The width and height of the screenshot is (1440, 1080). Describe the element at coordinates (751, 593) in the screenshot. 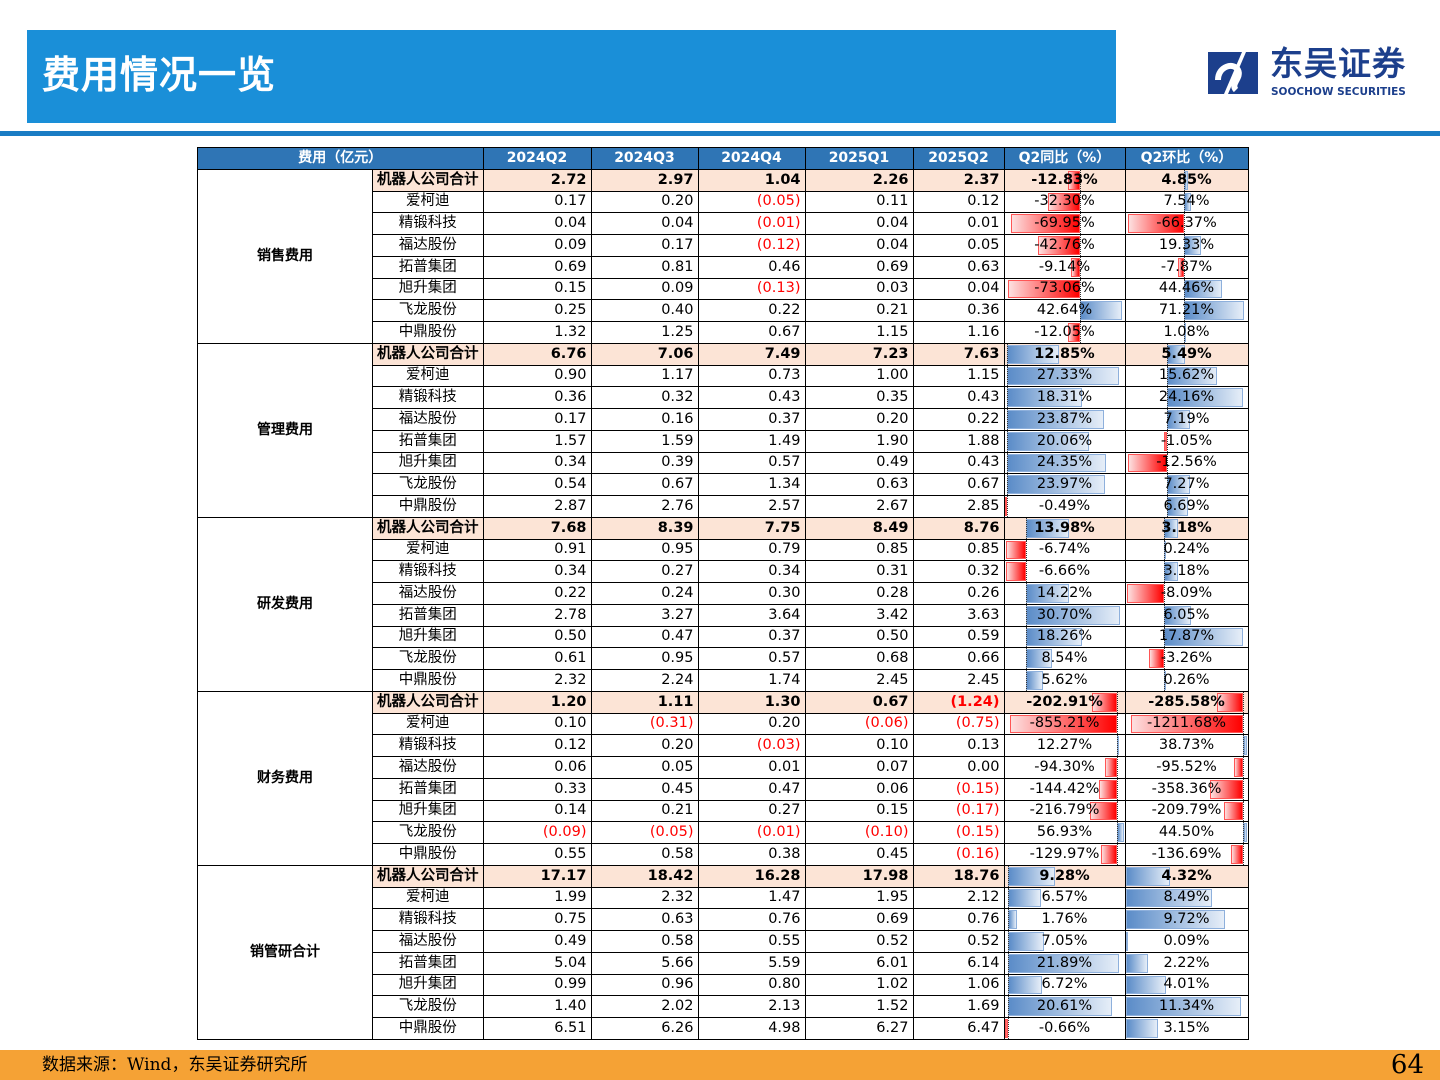

I see `value-cell: 0.30` at that location.